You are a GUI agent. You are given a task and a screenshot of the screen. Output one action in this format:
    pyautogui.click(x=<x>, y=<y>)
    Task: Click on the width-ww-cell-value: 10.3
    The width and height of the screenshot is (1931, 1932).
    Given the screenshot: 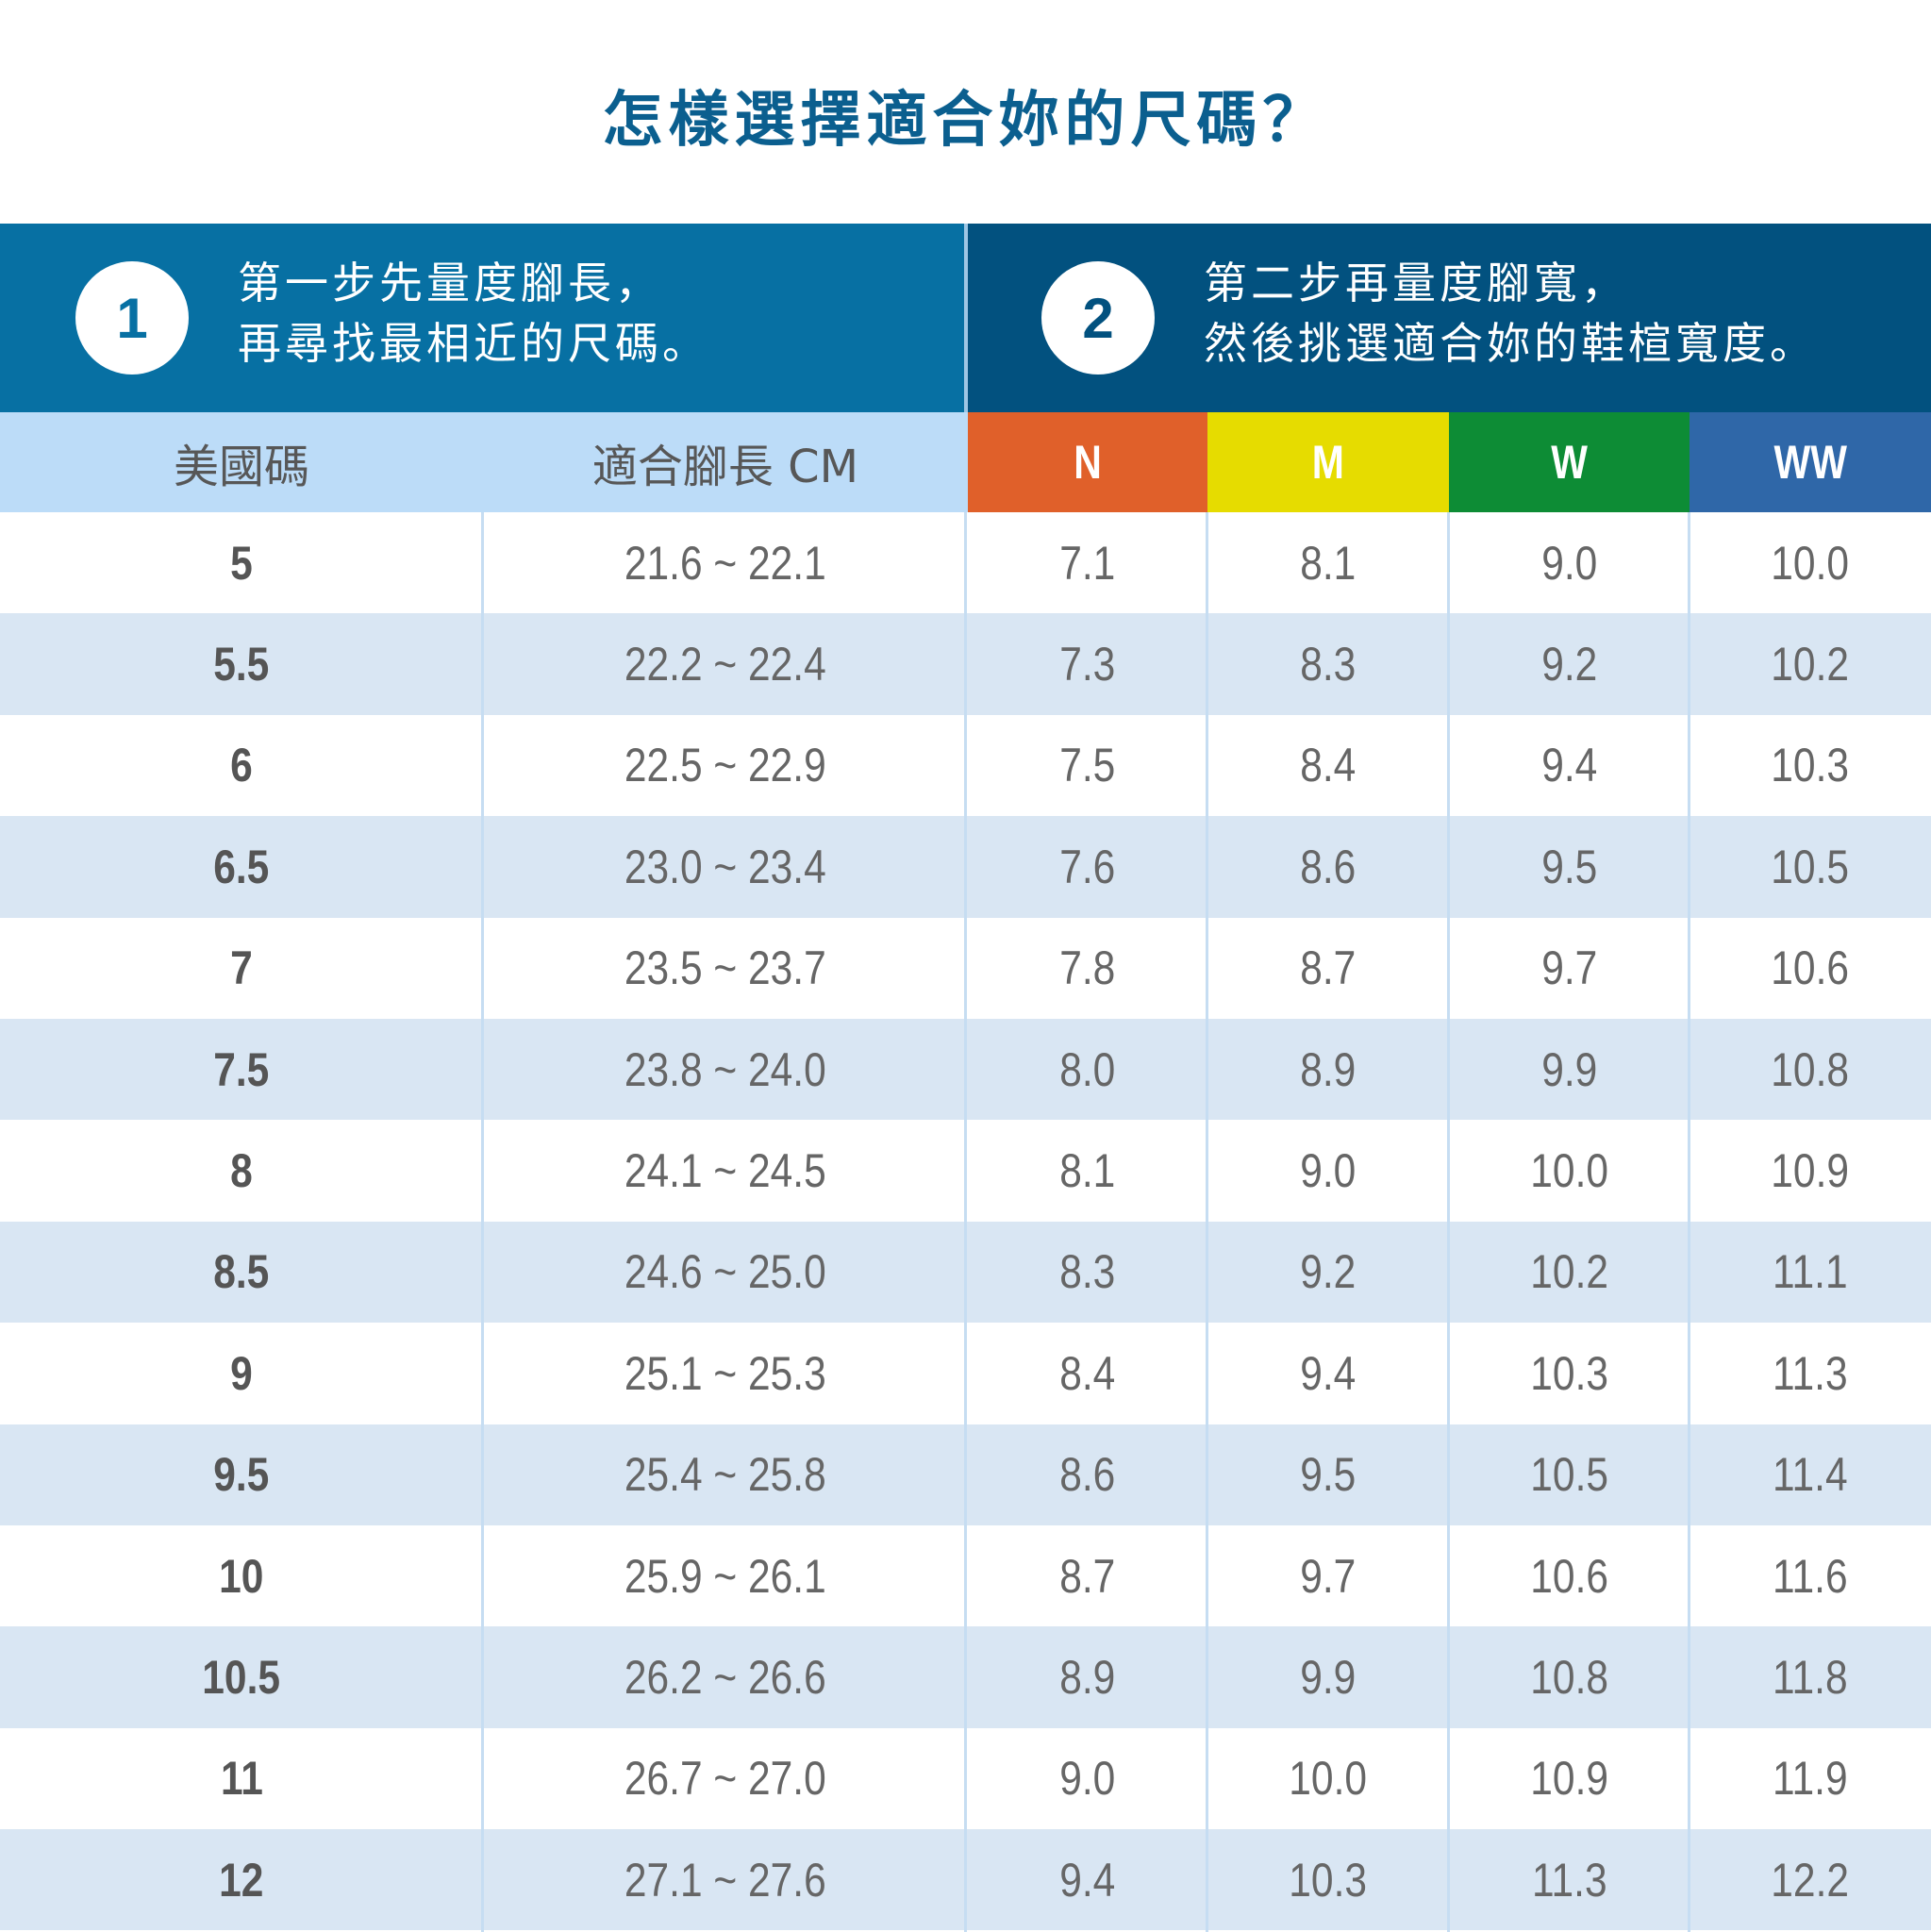 What is the action you would take?
    pyautogui.click(x=1810, y=766)
    